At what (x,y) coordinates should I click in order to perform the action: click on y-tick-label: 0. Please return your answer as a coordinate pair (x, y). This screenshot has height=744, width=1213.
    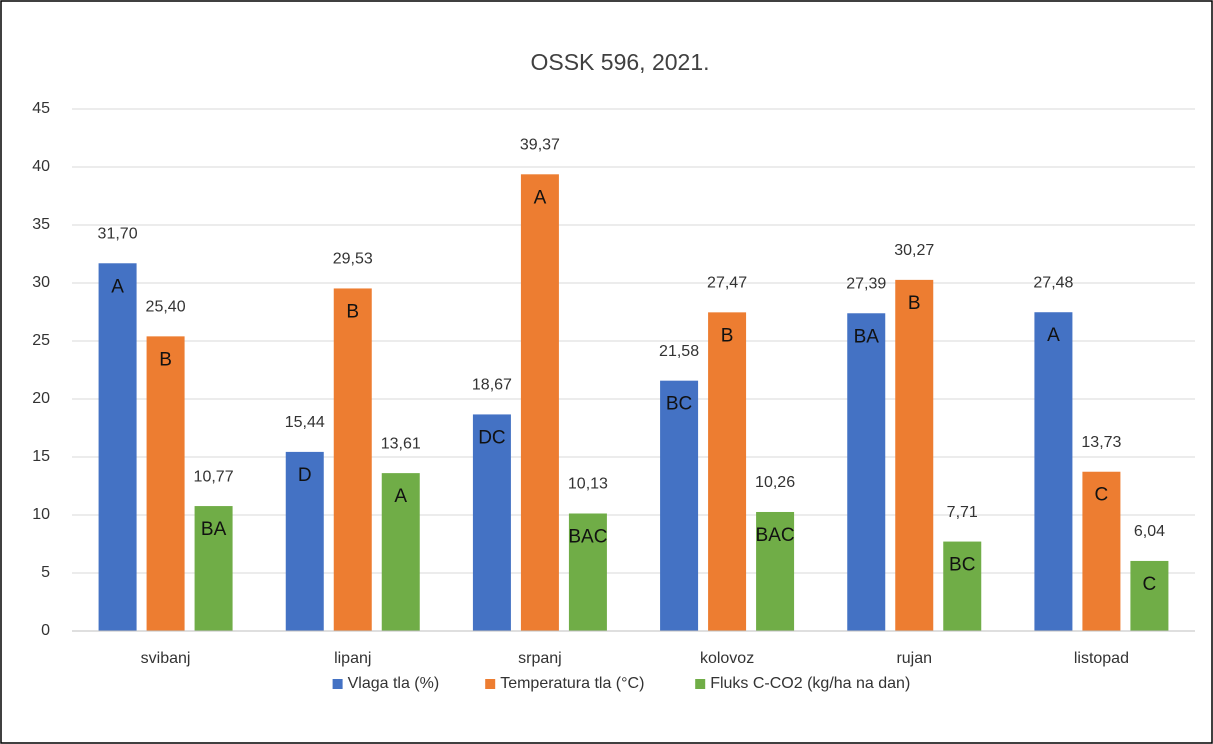
    Looking at the image, I should click on (45, 630).